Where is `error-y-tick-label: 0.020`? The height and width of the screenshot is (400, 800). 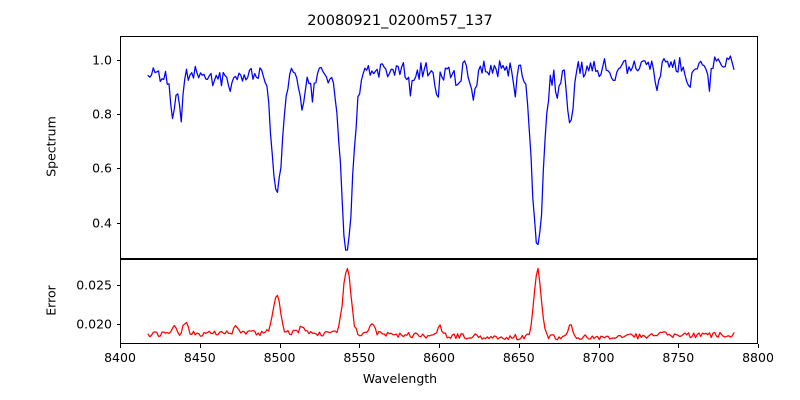 error-y-tick-label: 0.020 is located at coordinates (94, 324).